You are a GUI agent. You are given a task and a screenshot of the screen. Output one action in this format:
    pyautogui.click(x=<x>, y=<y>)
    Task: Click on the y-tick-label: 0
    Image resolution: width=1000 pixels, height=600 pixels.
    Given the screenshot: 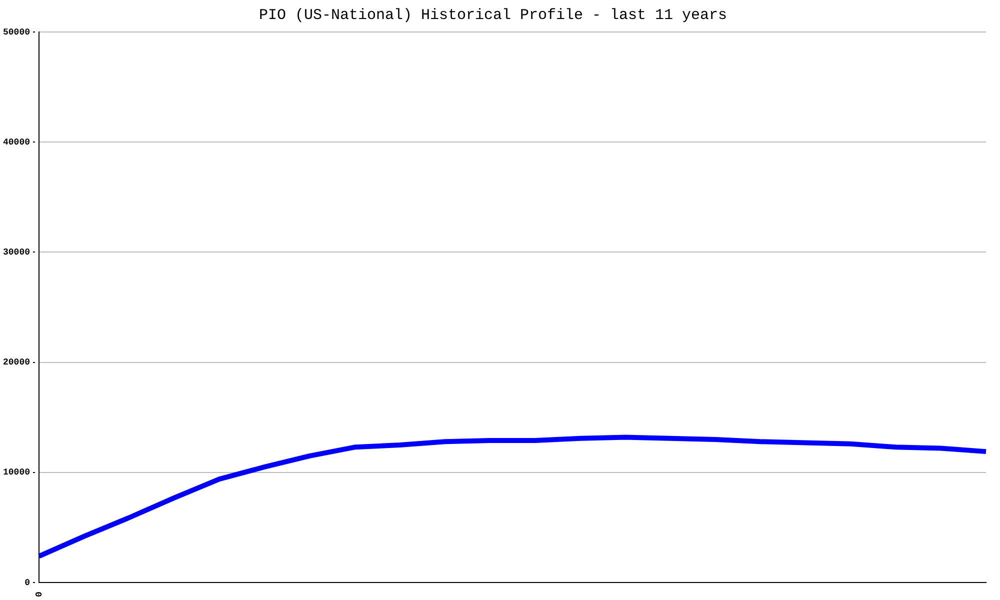 What is the action you would take?
    pyautogui.click(x=27, y=583)
    